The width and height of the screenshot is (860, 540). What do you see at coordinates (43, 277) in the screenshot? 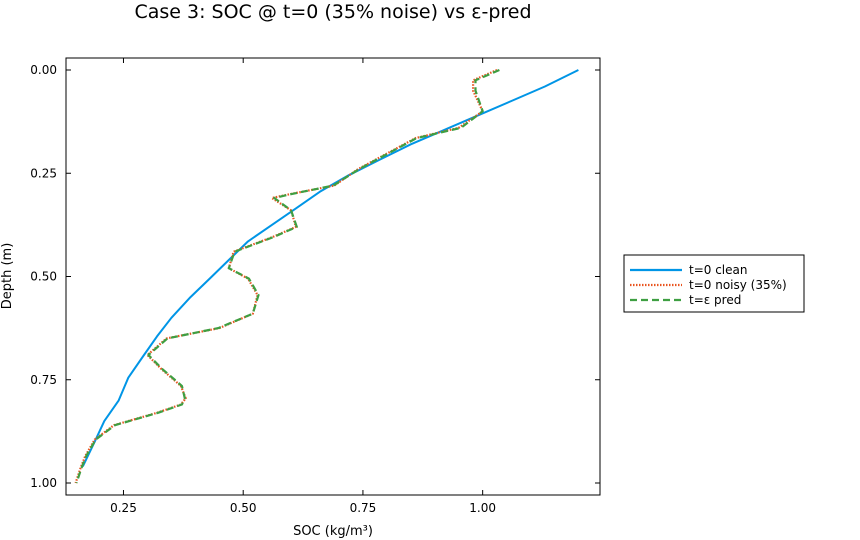
I see `y-tick-label: 0.50` at bounding box center [43, 277].